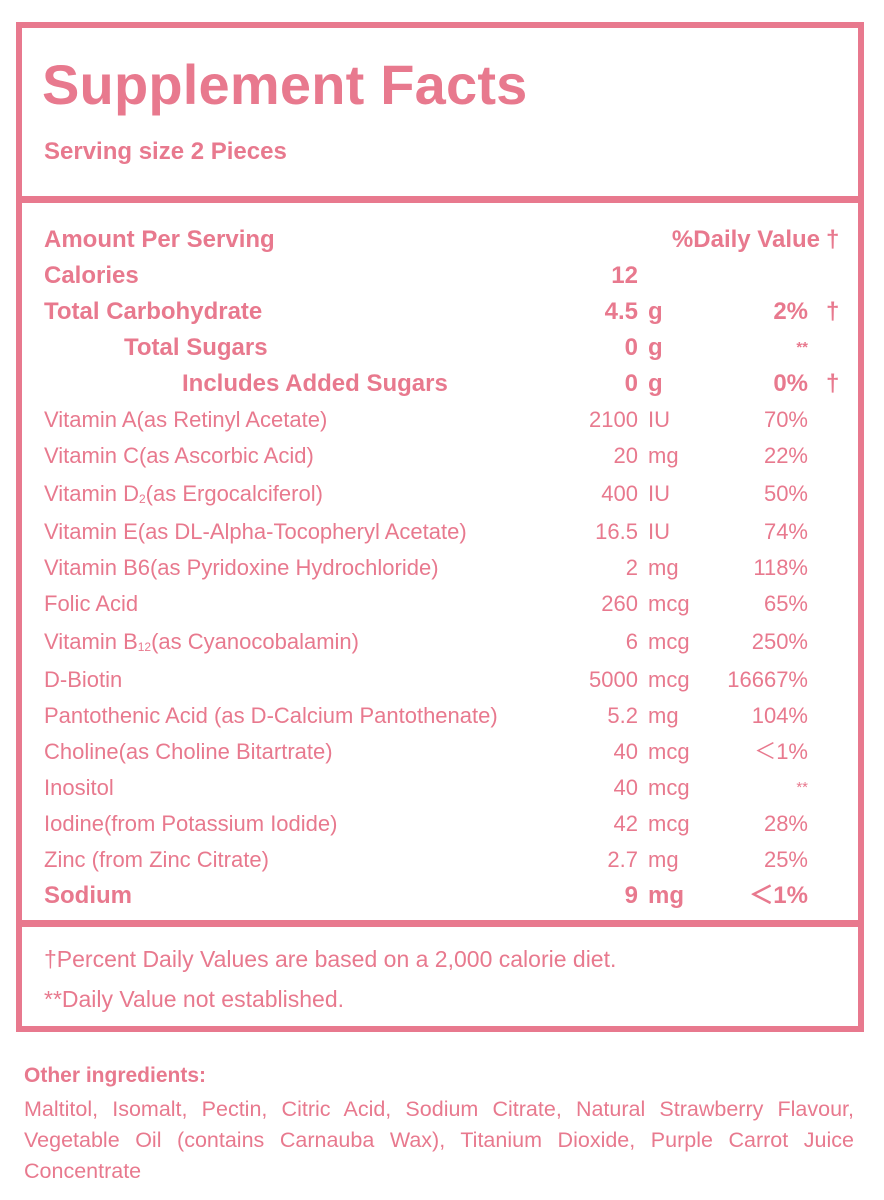 The height and width of the screenshot is (1200, 884). Describe the element at coordinates (440, 923) in the screenshot. I see `thick-divider-bottom` at that location.